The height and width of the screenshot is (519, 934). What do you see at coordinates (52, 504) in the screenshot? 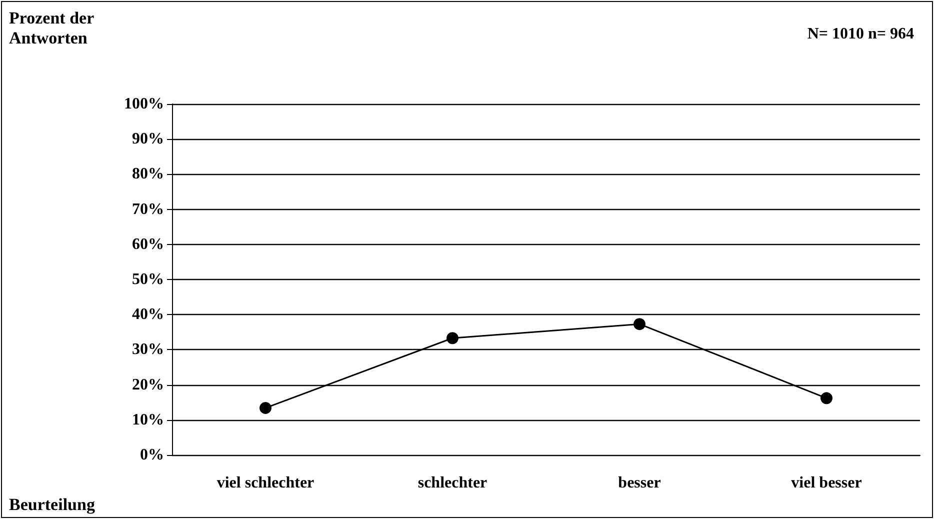
I see `x-axis-title: Beurteilung` at bounding box center [52, 504].